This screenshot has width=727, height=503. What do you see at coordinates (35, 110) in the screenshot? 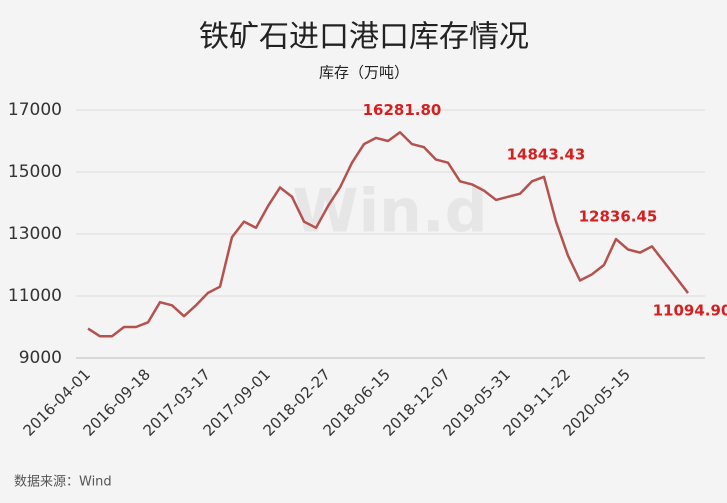
I see `y-tick-label: 17000` at bounding box center [35, 110].